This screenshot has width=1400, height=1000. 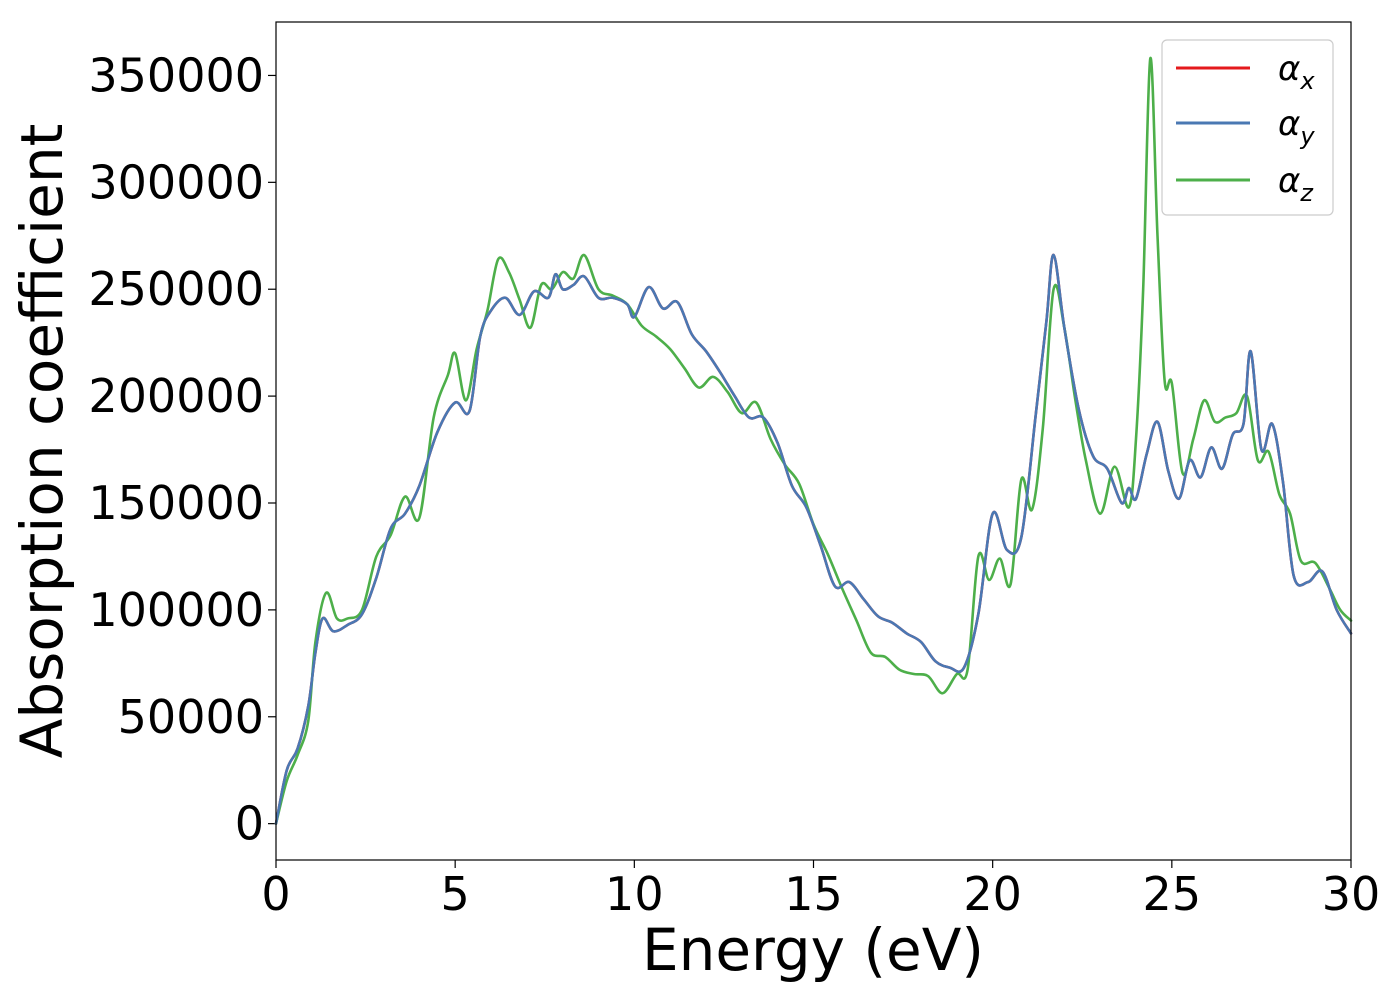 I want to click on legend-entry-z: αz, so click(x=1245, y=184).